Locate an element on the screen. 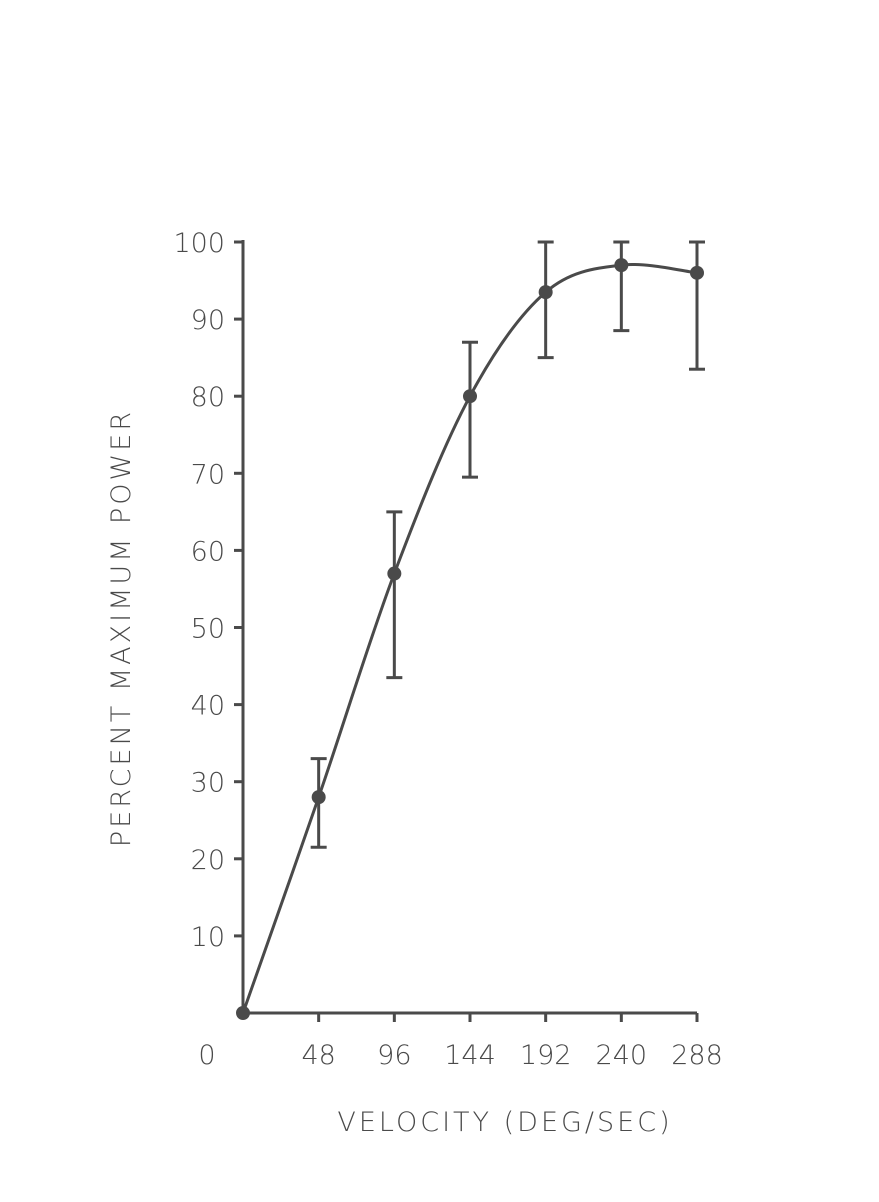 The width and height of the screenshot is (879, 1202). x-axis-title: VELOCITY (DEG/SEC) is located at coordinates (504, 1122).